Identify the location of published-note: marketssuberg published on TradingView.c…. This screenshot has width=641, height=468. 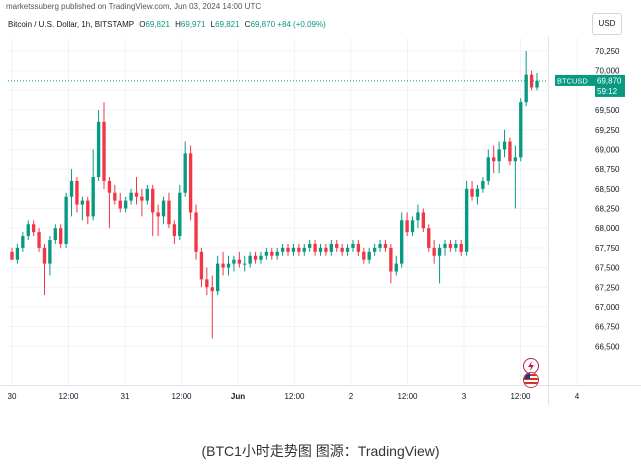
(134, 6).